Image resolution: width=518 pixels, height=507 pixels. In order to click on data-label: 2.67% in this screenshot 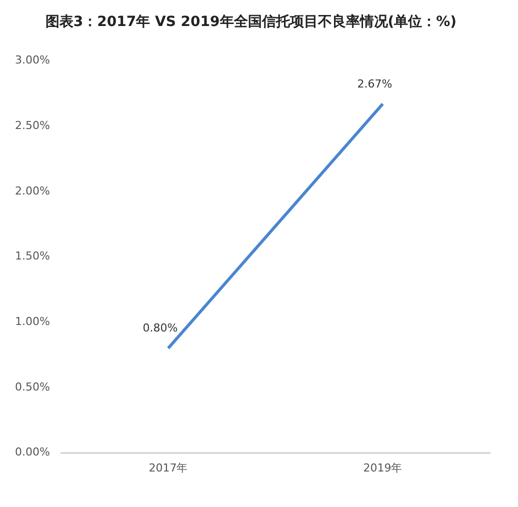, I will do `click(374, 83)`.